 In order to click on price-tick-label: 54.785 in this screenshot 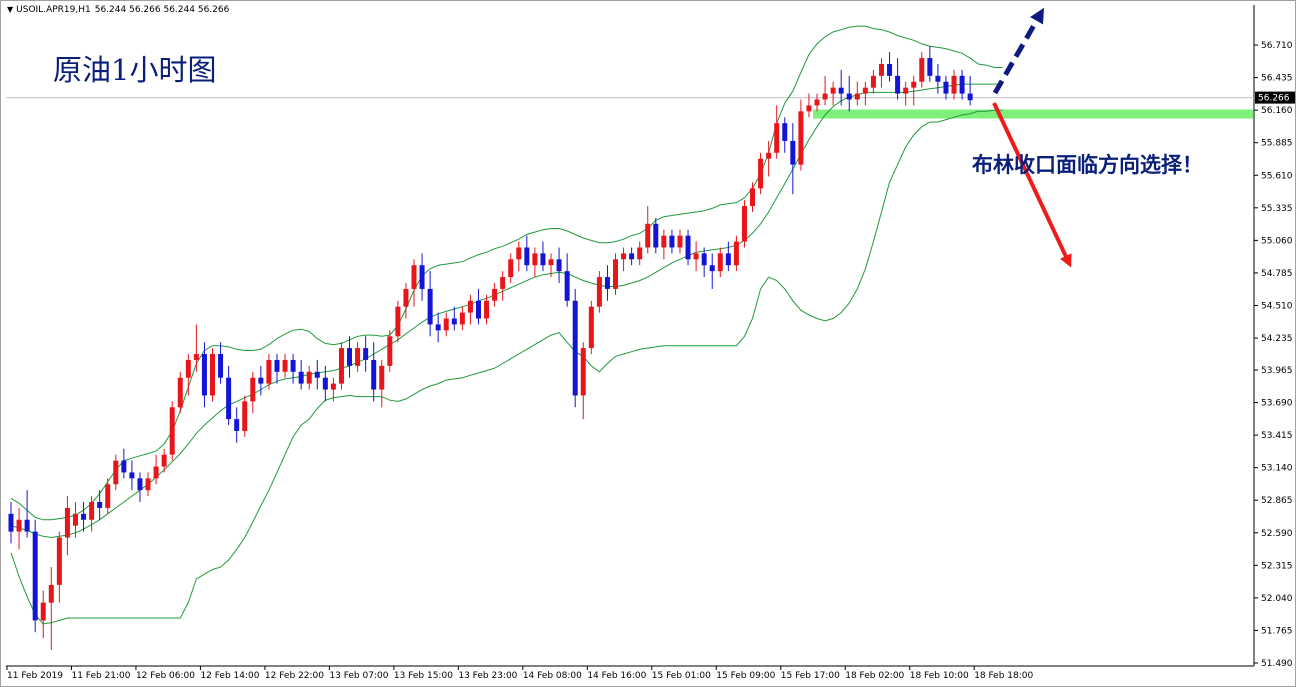, I will do `click(1277, 274)`.